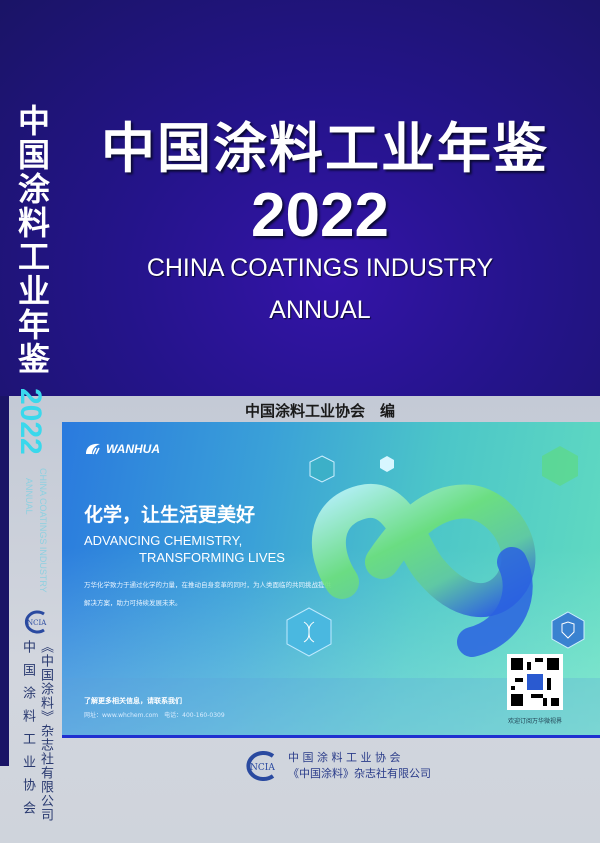 The width and height of the screenshot is (600, 843). What do you see at coordinates (325, 148) in the screenshot?
I see `cover-title-cn: 中国涂料工业年鉴` at bounding box center [325, 148].